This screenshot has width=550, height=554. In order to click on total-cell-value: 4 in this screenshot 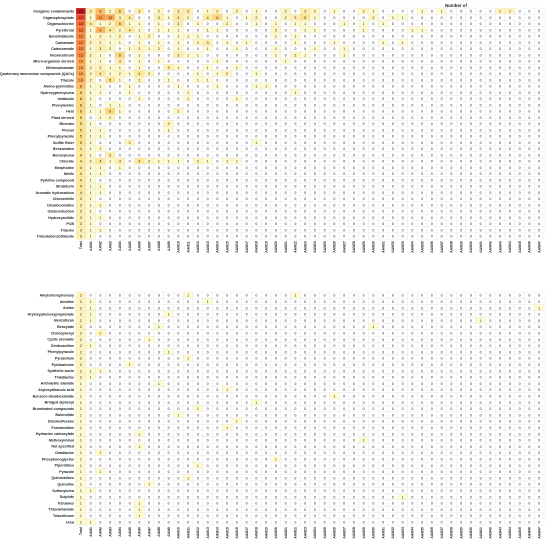, I will do `click(81, 187)`.